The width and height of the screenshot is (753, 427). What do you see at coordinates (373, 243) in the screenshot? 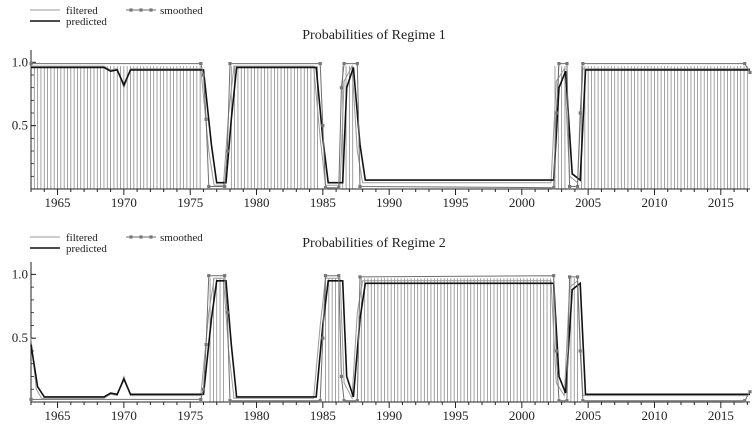
I see `chart-title: Probabilities of Regime 2` at bounding box center [373, 243].